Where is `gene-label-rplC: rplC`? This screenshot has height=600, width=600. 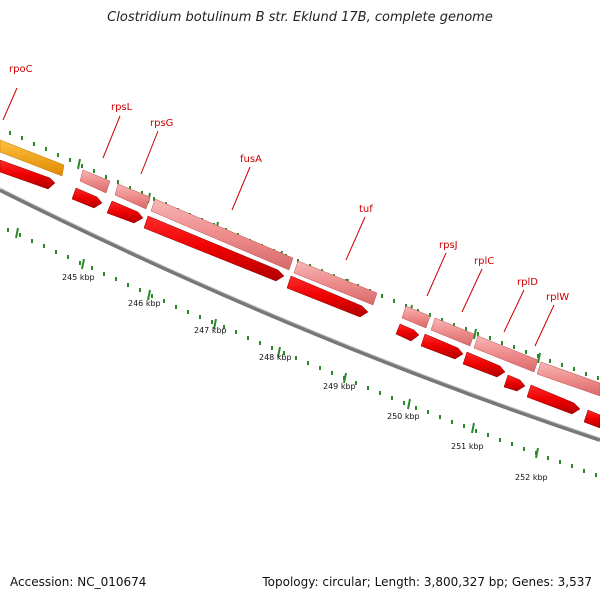 gene-label-rplC: rplC is located at coordinates (484, 261).